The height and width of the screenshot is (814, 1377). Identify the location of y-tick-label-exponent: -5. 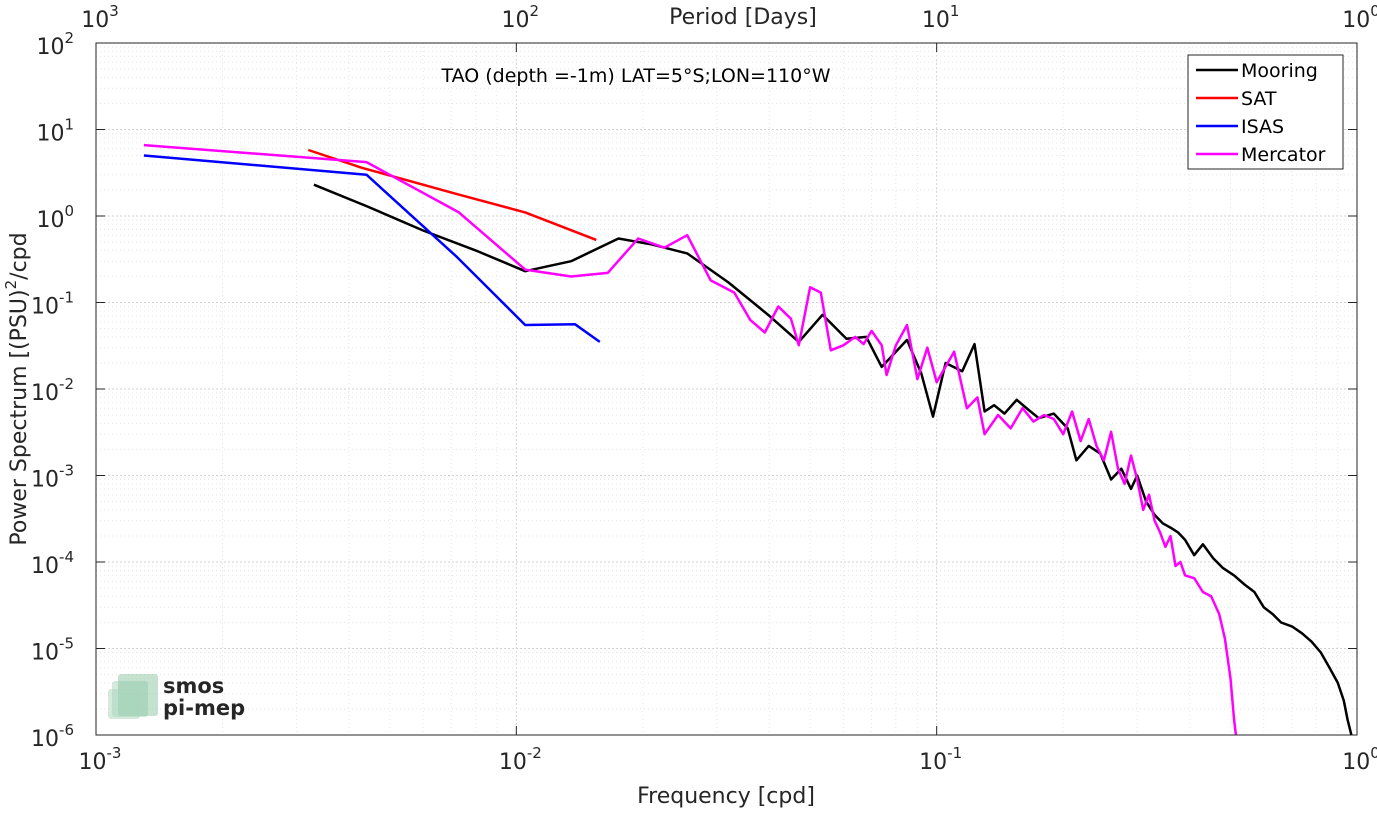
(66, 644).